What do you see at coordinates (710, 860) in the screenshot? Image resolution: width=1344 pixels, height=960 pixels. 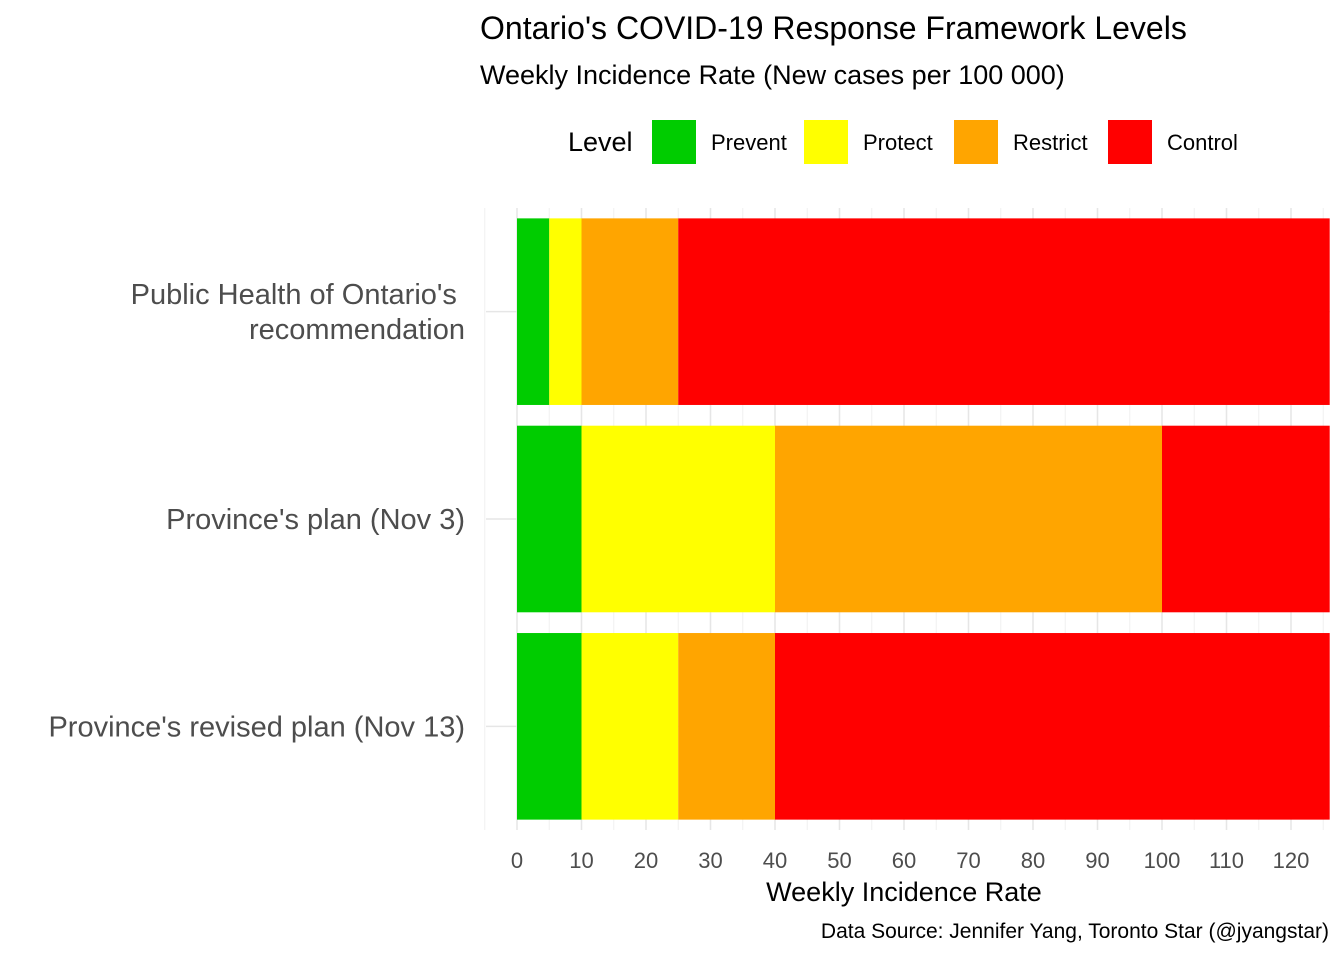 I see `x-tick-label: 30` at bounding box center [710, 860].